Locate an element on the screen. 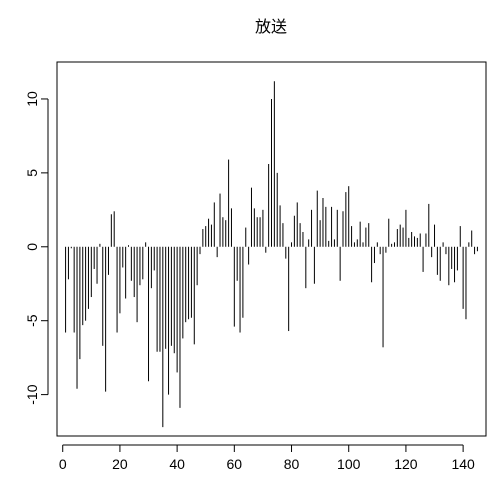 This screenshot has width=500, height=492. x-tick-label: 60 is located at coordinates (235, 464).